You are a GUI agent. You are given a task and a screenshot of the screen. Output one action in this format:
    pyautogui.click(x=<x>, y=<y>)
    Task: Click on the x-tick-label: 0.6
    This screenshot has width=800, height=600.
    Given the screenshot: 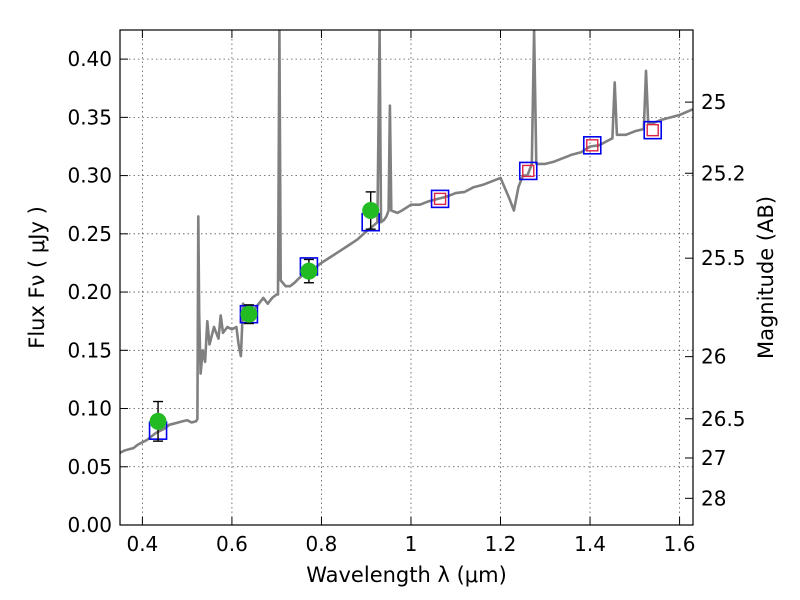 What is the action you would take?
    pyautogui.click(x=232, y=544)
    